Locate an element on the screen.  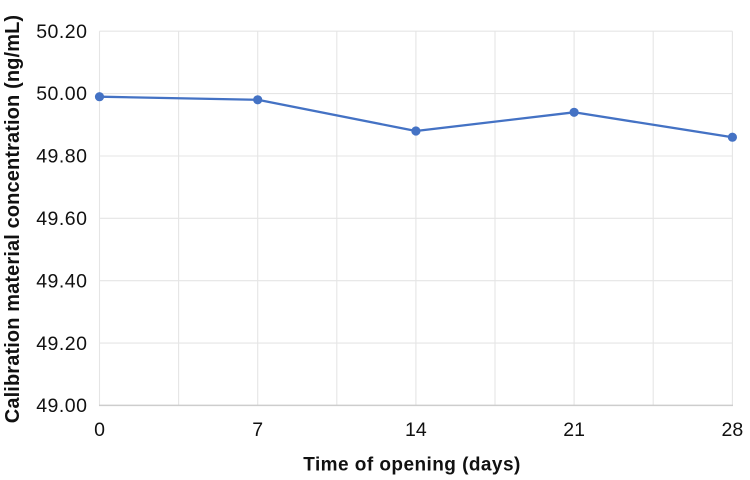
svg-text: 14 is located at coordinates (416, 430).